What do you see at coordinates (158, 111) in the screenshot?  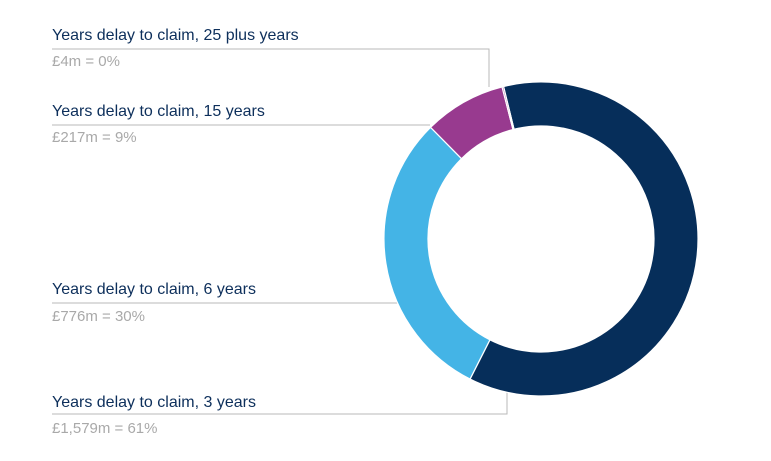 I see `label-title-15: Years delay to claim, 15 years` at bounding box center [158, 111].